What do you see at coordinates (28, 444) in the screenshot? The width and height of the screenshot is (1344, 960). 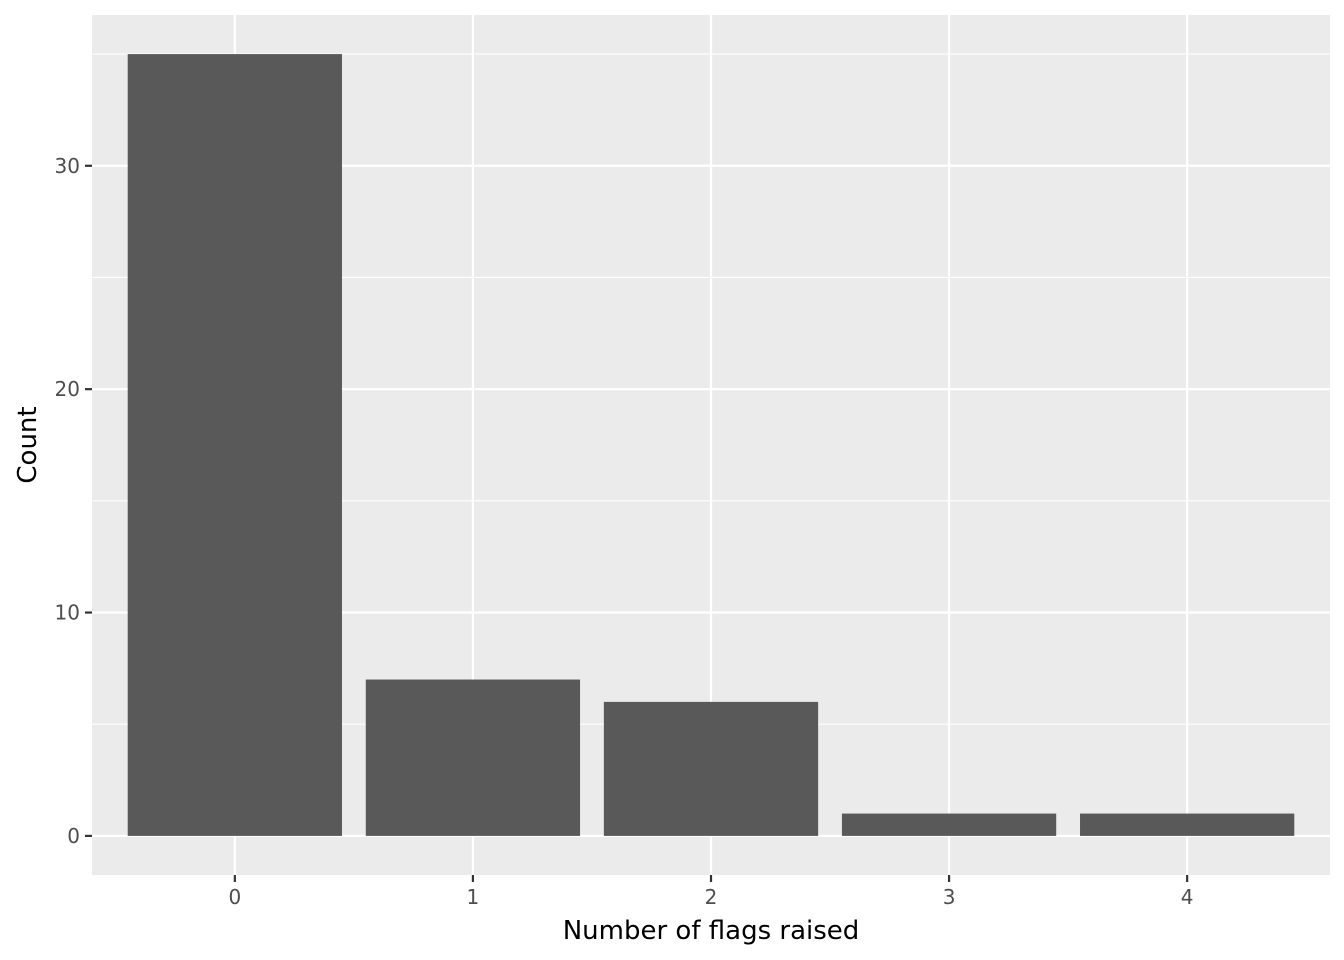 I see `y-axis-title: Count` at bounding box center [28, 444].